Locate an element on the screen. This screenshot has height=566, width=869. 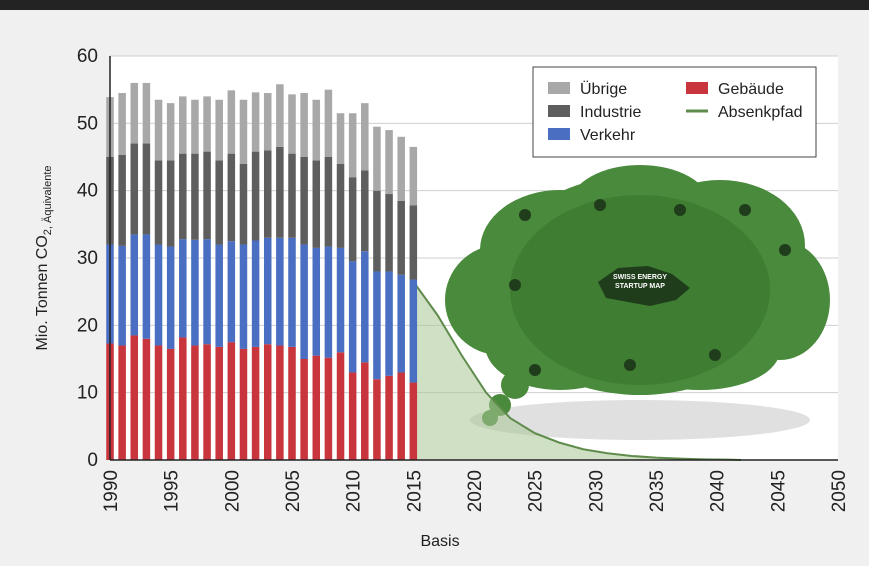
bar-gebude-2006 is located at coordinates (304, 409).